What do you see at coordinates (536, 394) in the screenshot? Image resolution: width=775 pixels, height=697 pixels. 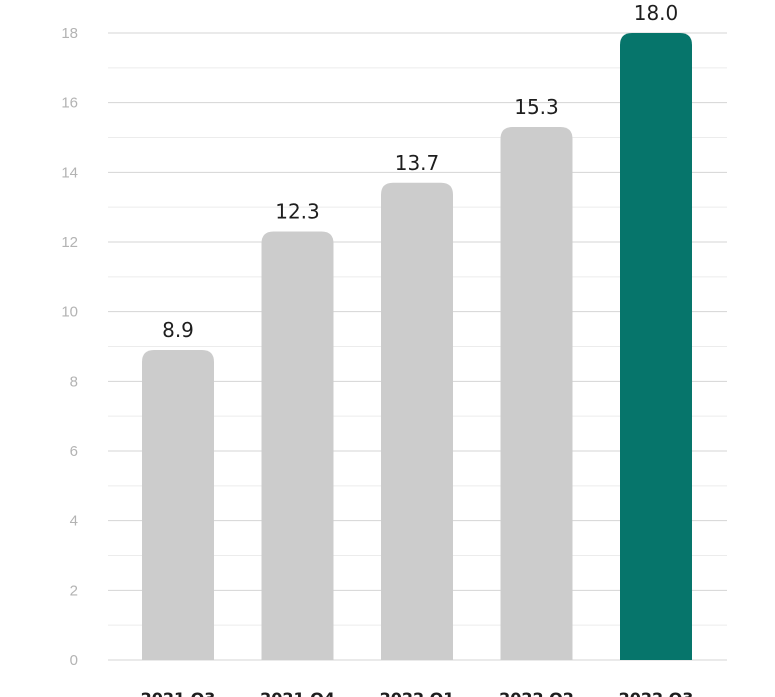 I see `bar-2022-q2` at bounding box center [536, 394].